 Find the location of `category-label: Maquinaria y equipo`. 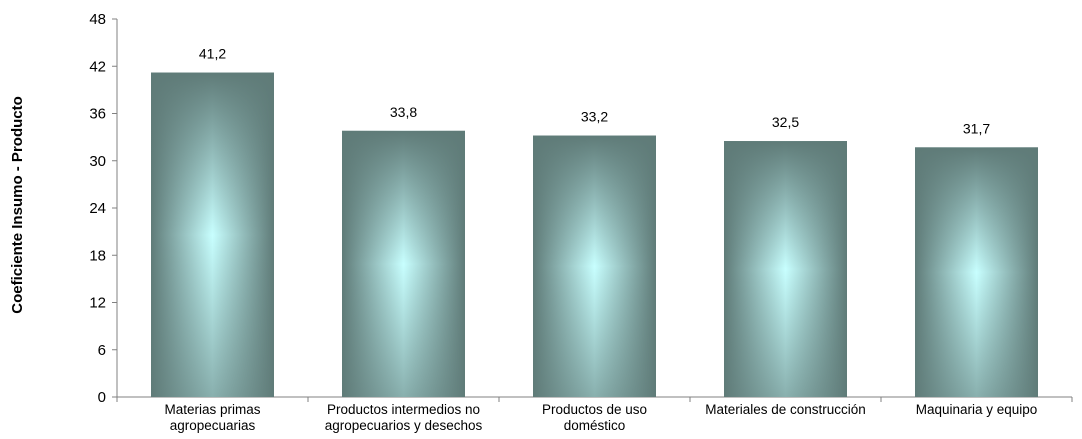

category-label: Maquinaria y equipo is located at coordinates (977, 409).